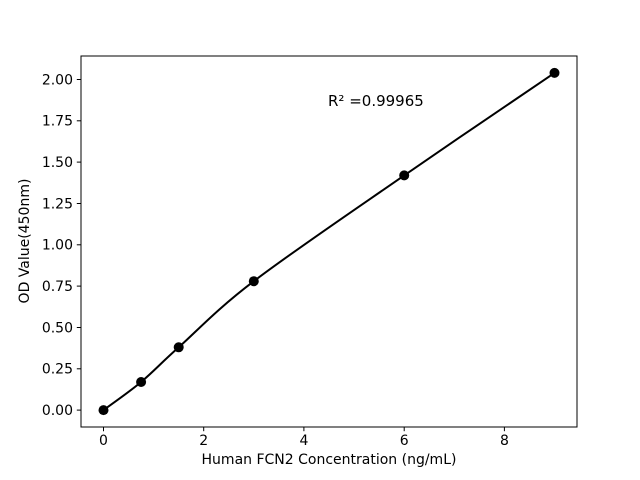 The width and height of the screenshot is (640, 480). Describe the element at coordinates (25, 241) in the screenshot. I see `y-axis-label: OD Value(450nm)` at that location.